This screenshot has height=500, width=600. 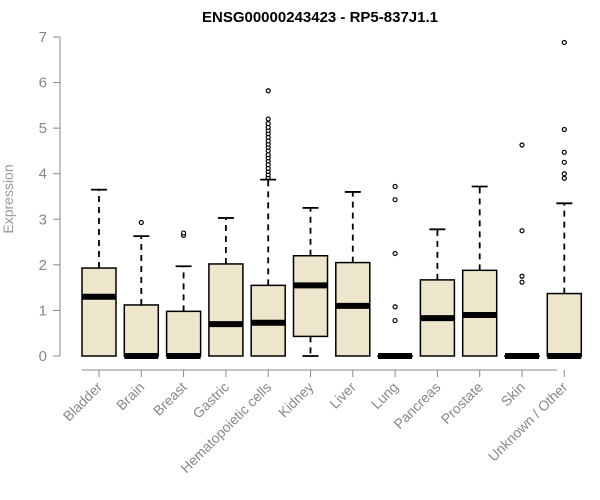 I want to click on y-tick-label: 7, so click(x=43, y=37).